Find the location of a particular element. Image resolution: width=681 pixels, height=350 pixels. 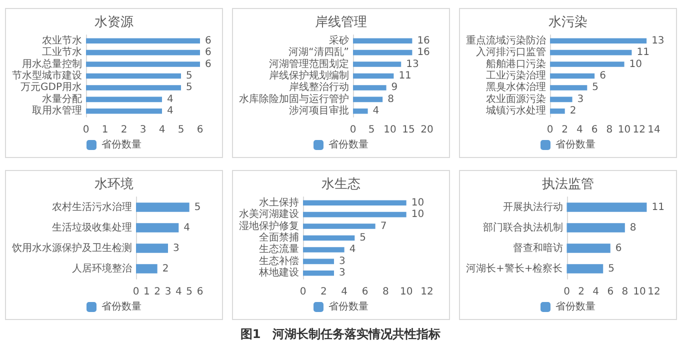

y-tick-label: 农业节水 is located at coordinates (62, 40).